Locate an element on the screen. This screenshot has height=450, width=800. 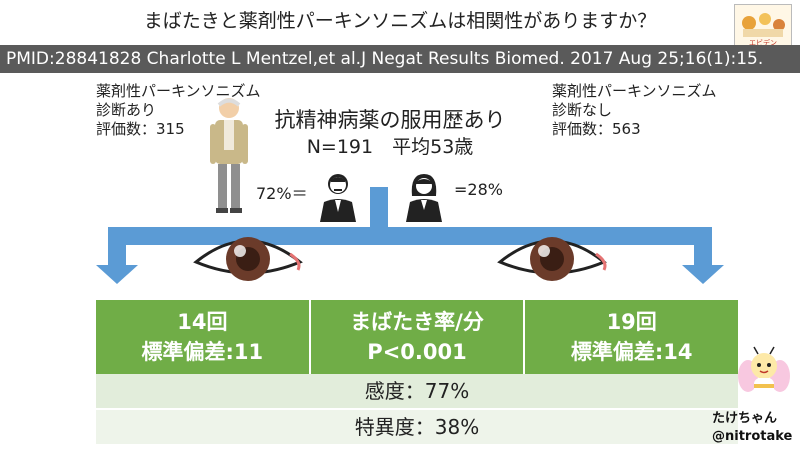
male-percentage: 72%＝ is located at coordinates (282, 193).